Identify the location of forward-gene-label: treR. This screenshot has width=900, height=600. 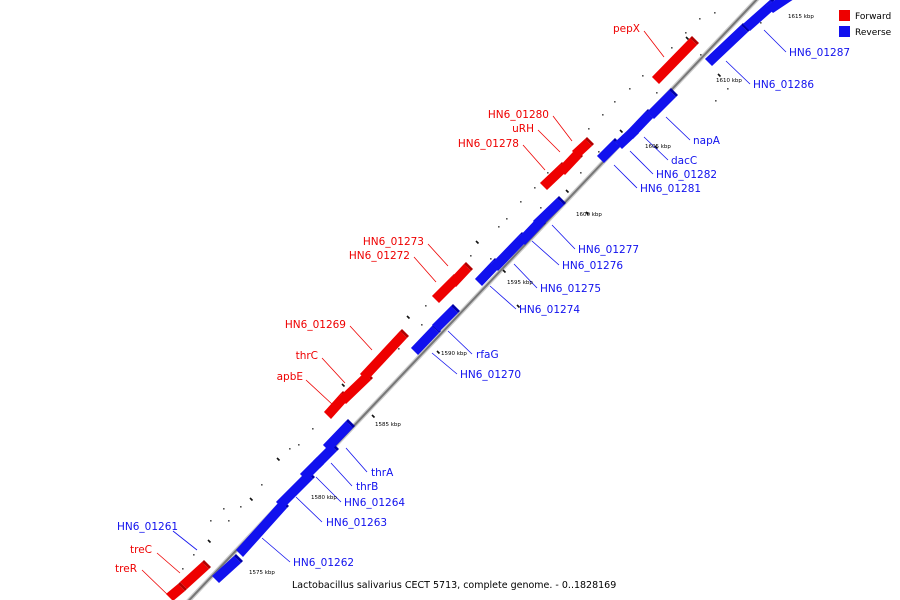
(126, 569).